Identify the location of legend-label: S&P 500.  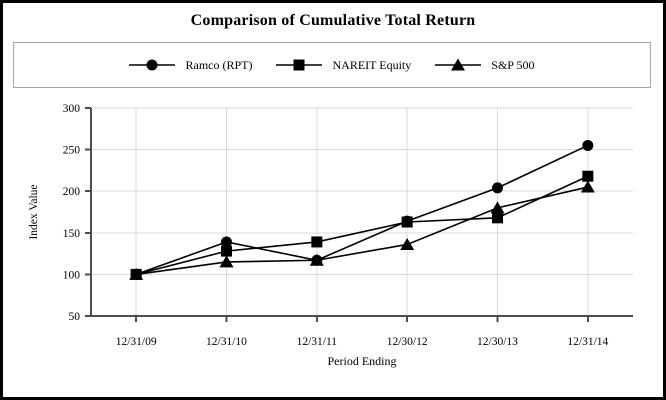
(513, 64).